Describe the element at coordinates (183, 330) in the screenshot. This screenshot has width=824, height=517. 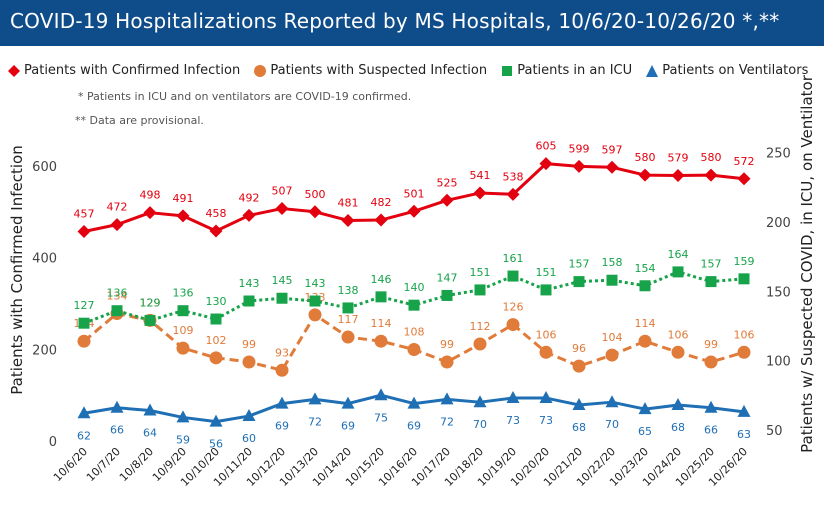
I see `data-label-suspected: 109` at that location.